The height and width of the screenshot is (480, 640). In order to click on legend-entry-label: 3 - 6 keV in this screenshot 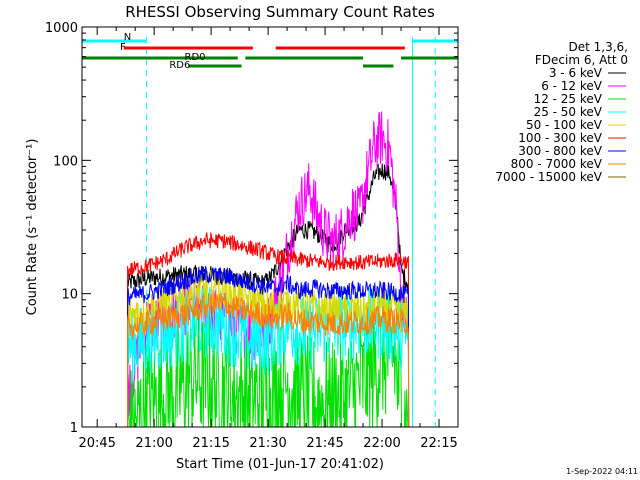, I will do `click(576, 73)`.